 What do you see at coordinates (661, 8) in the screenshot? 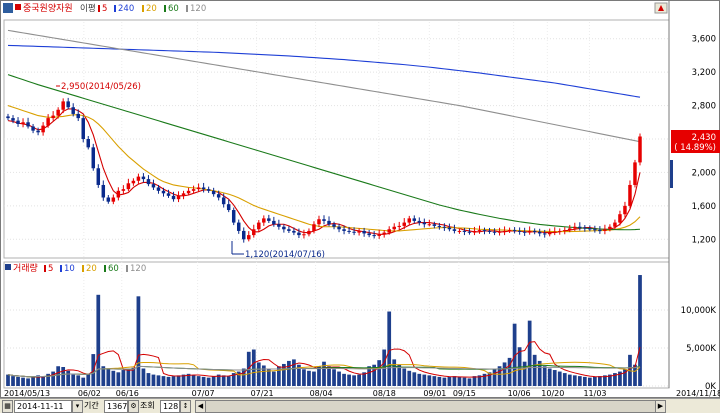
I see `scroll-up-icon` at bounding box center [661, 8].